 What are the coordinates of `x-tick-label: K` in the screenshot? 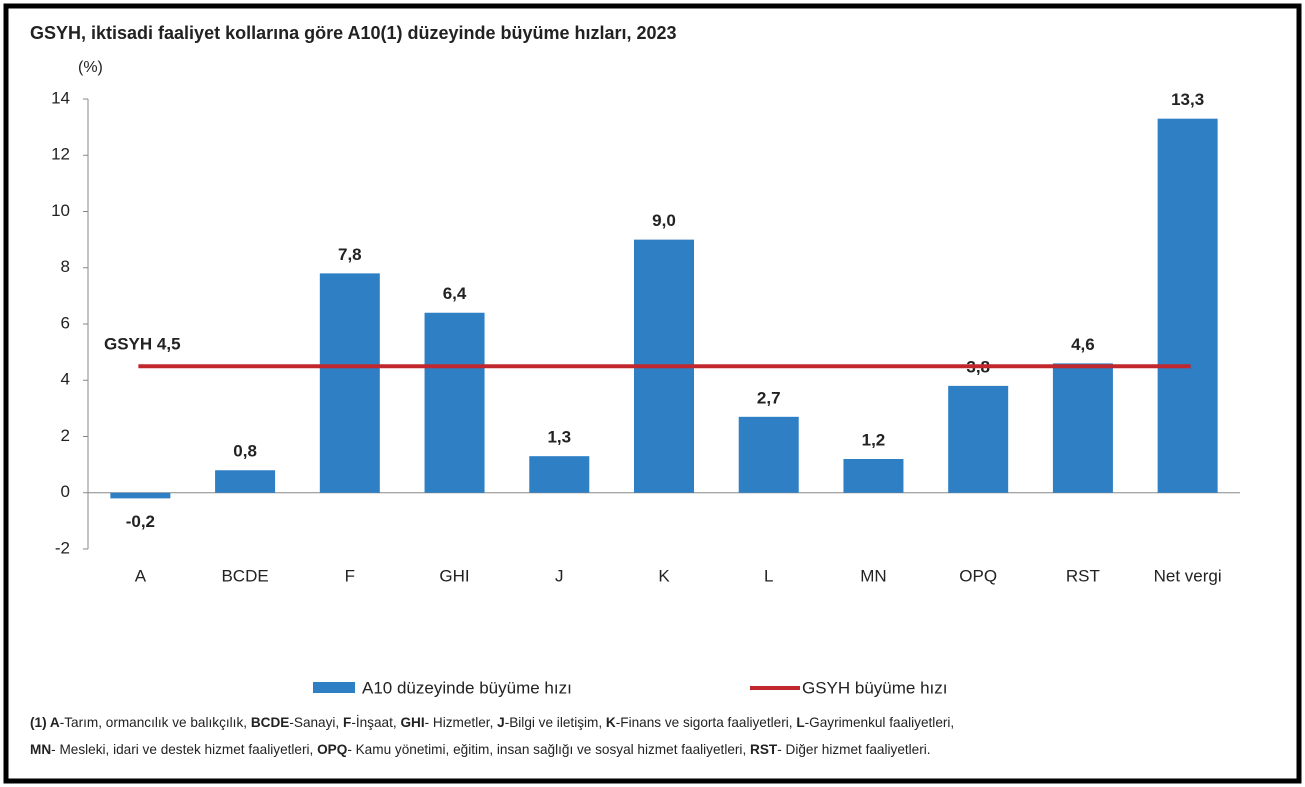 It's located at (664, 575).